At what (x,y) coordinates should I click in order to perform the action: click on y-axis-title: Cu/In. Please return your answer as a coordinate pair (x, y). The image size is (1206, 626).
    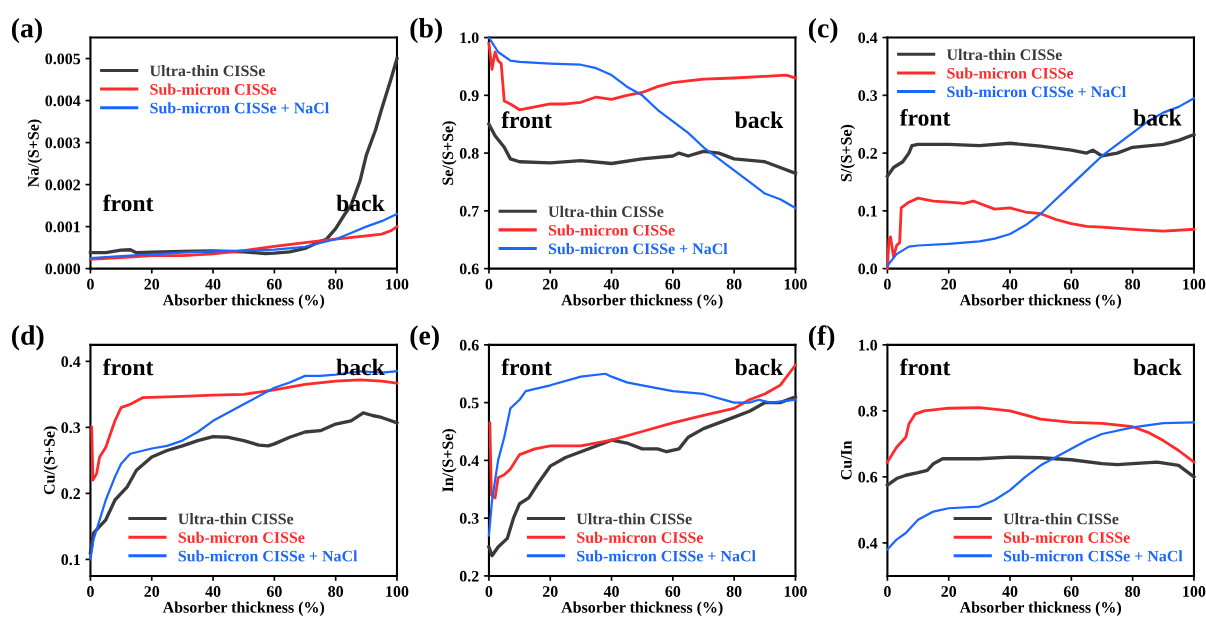
    Looking at the image, I should click on (846, 460).